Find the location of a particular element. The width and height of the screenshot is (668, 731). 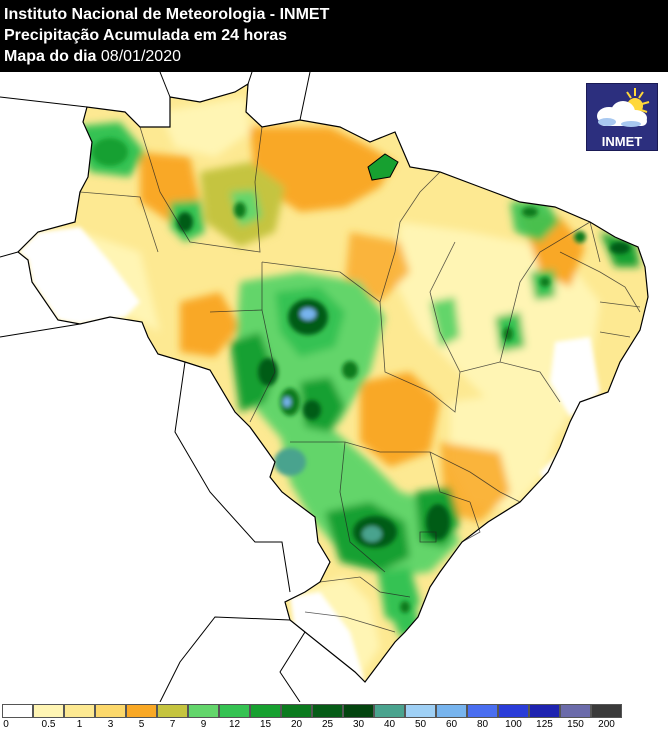

map-date: 08/01/2020 is located at coordinates (140, 56).